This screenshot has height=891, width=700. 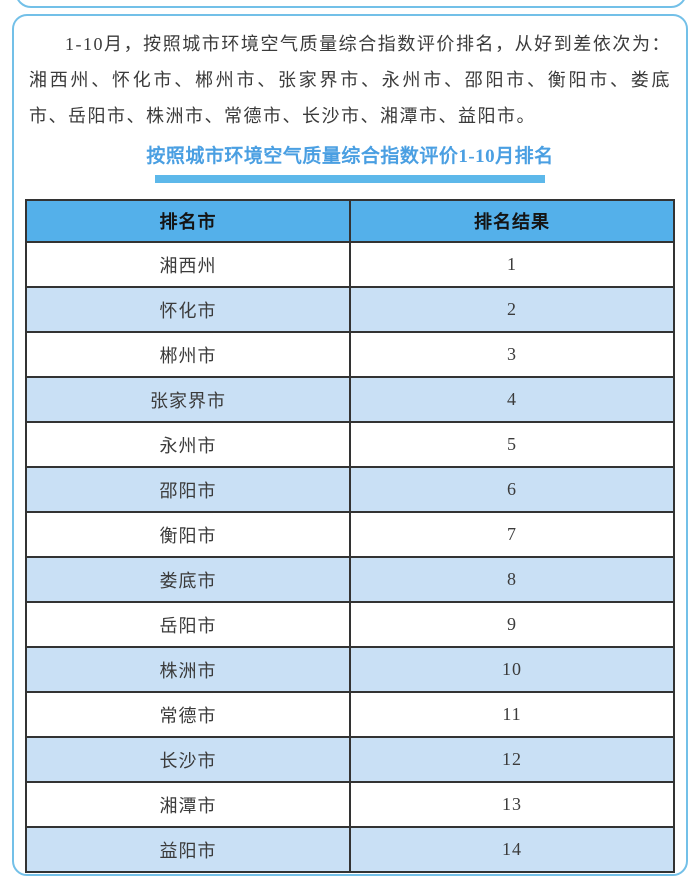 What do you see at coordinates (188, 849) in the screenshot?
I see `city-cell: 益阳市` at bounding box center [188, 849].